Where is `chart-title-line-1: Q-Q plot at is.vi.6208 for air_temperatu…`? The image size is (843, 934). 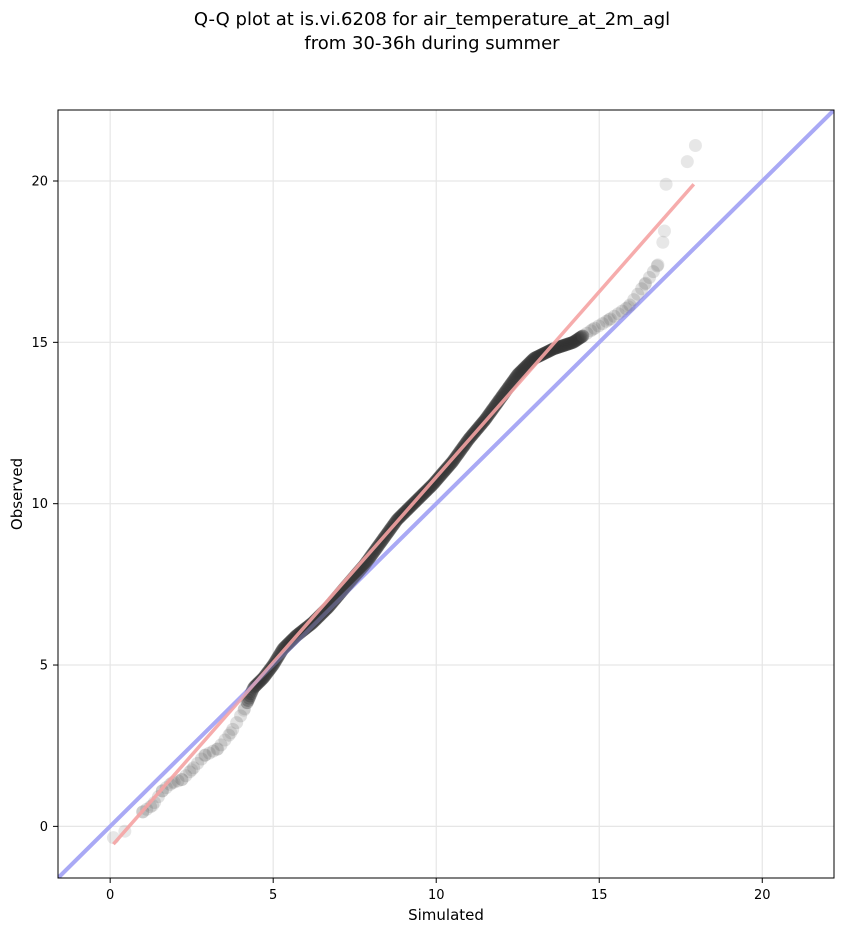
chart-title-line-1: Q-Q plot at is.vi.6208 for air_temperatu… is located at coordinates (432, 19).